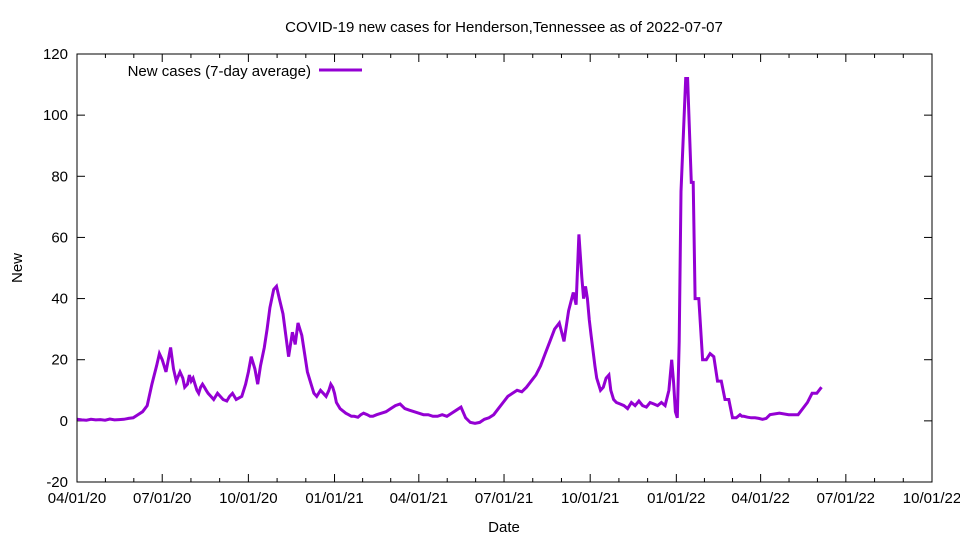  What do you see at coordinates (77, 498) in the screenshot?
I see `x-tick-label: 04/01/20` at bounding box center [77, 498].